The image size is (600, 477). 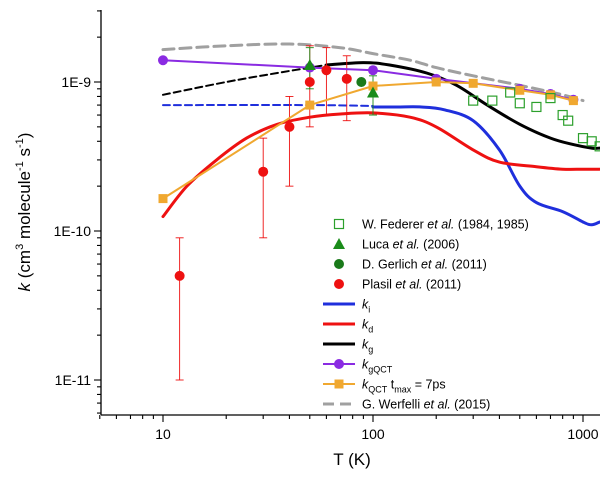 What do you see at coordinates (346, 306) in the screenshot?
I see `legend-item-k-i: ki` at bounding box center [346, 306].